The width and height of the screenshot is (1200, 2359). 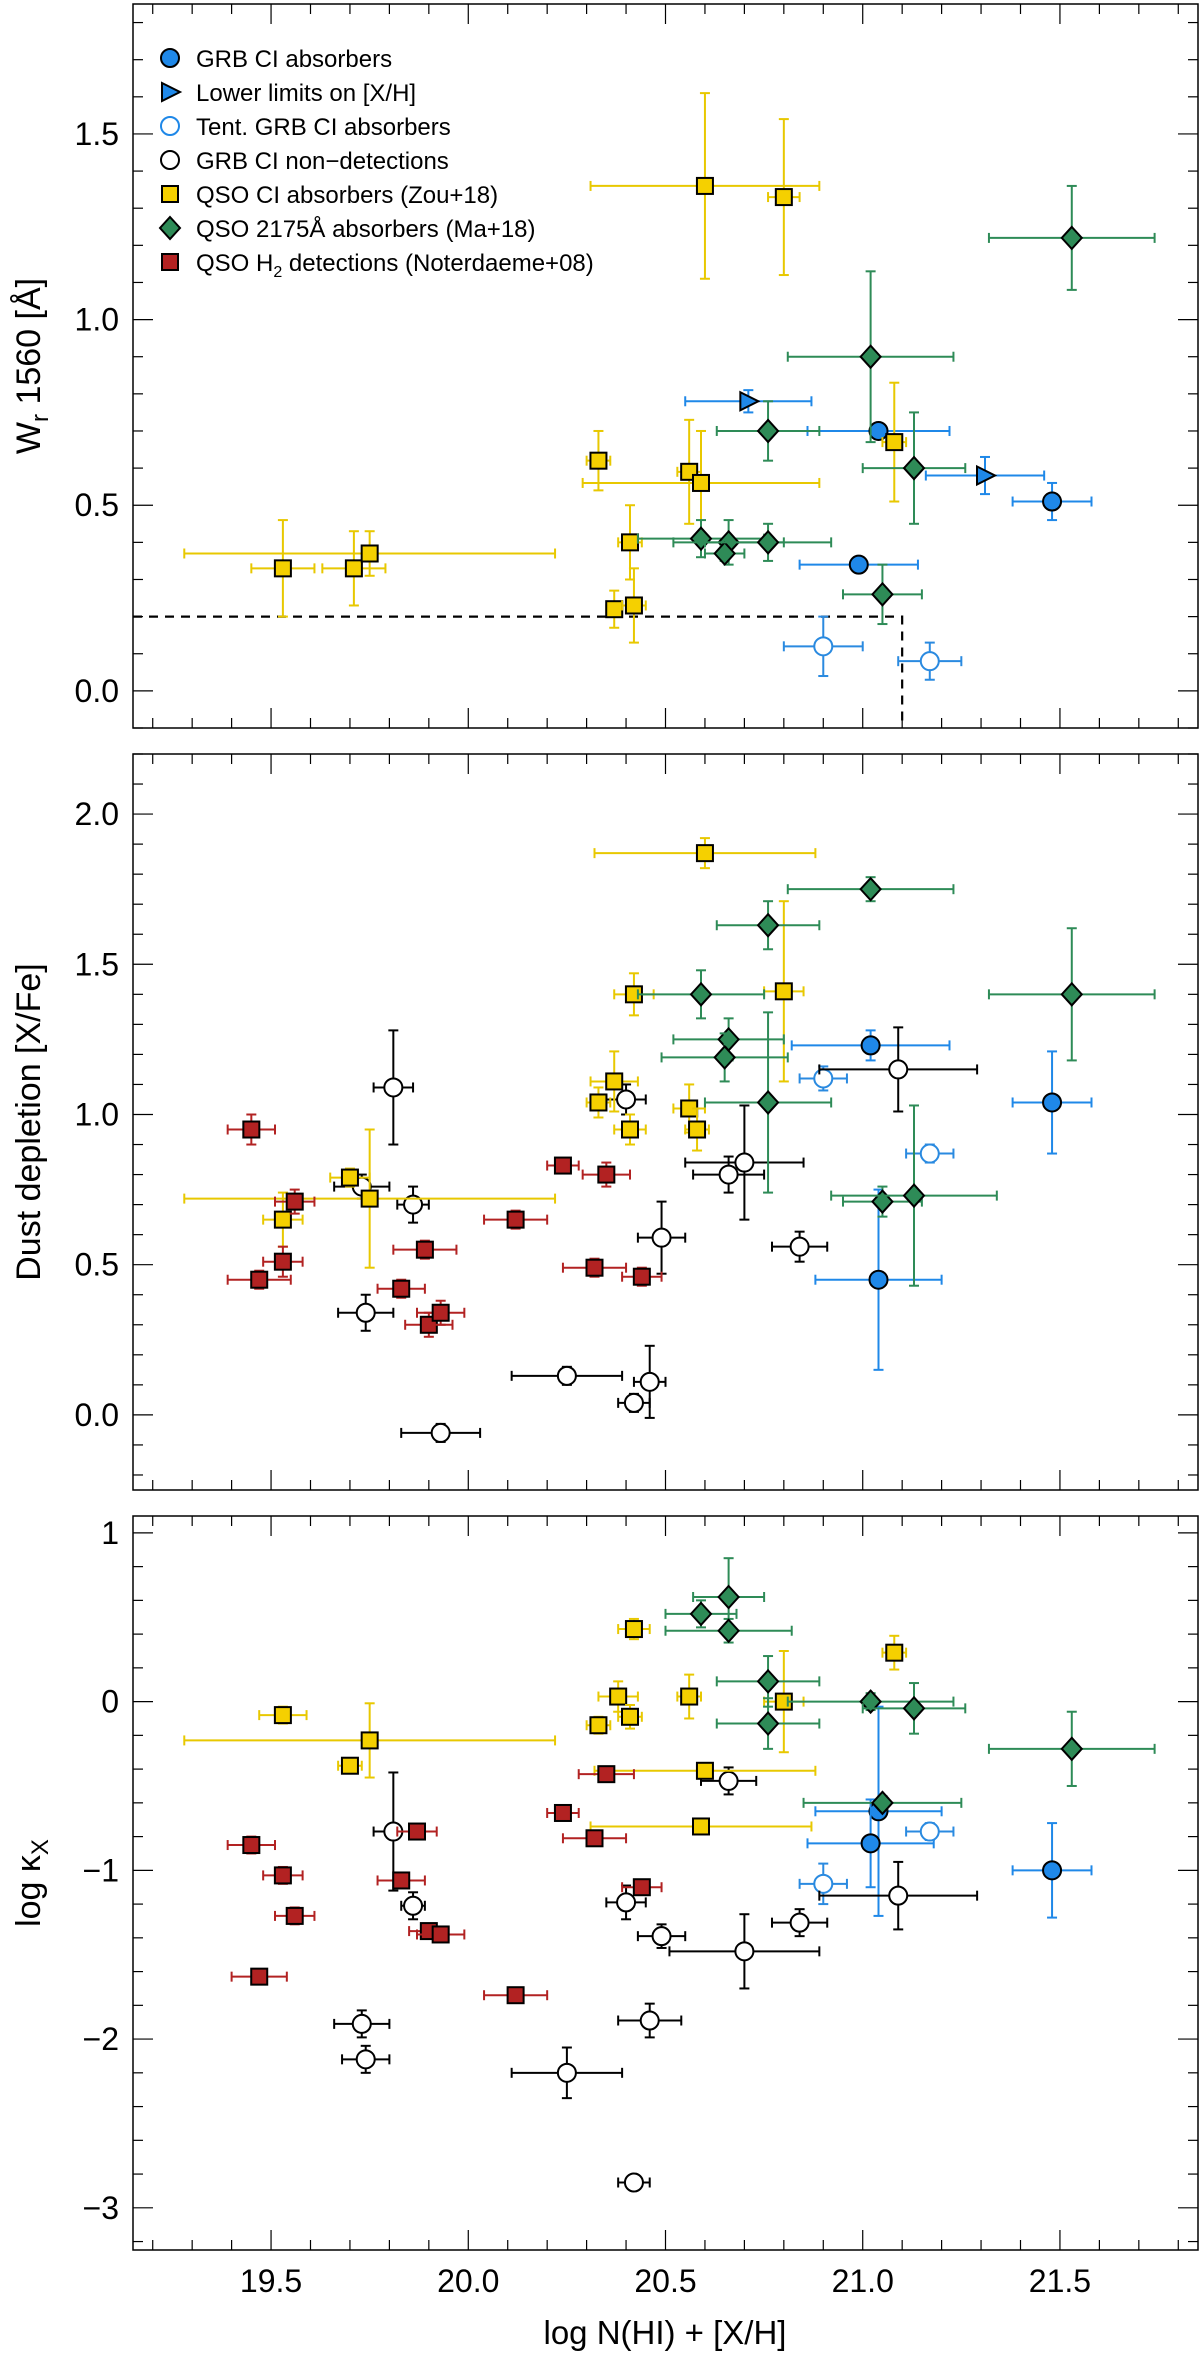 I want to click on y-tick-label: 2.0, so click(x=97, y=814).